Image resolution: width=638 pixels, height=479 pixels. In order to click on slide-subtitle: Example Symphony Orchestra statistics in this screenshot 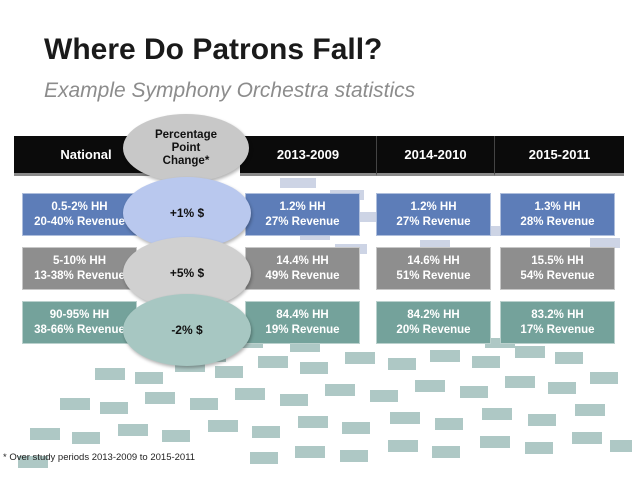, I will do `click(230, 90)`.